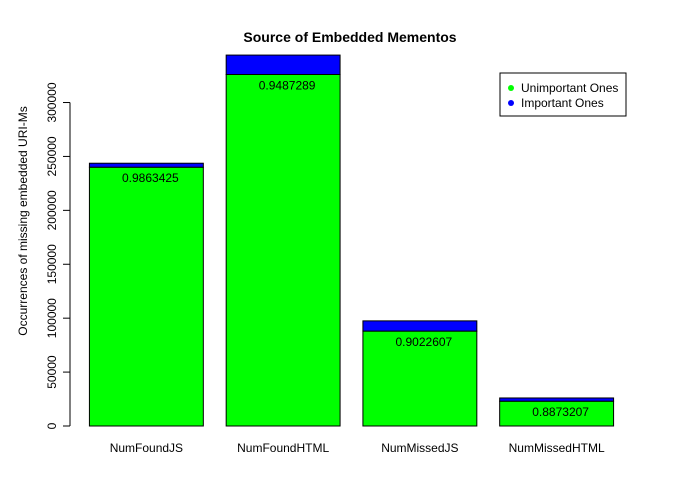 The image size is (700, 500). Describe the element at coordinates (146, 448) in the screenshot. I see `x-category-label: NumFoundJS` at that location.